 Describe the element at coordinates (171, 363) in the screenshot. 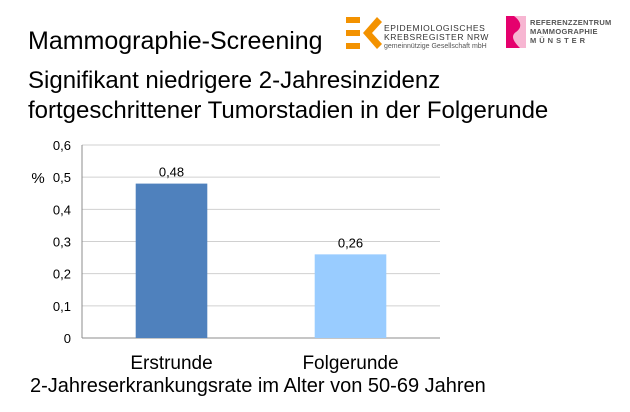

I see `x-category-label: Erstrunde` at that location.